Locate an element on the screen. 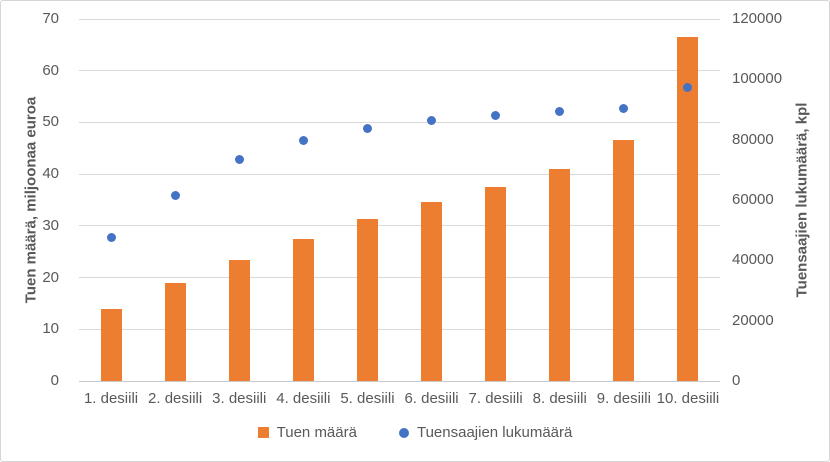  x-axis-category-label: 7. desiili is located at coordinates (495, 398).